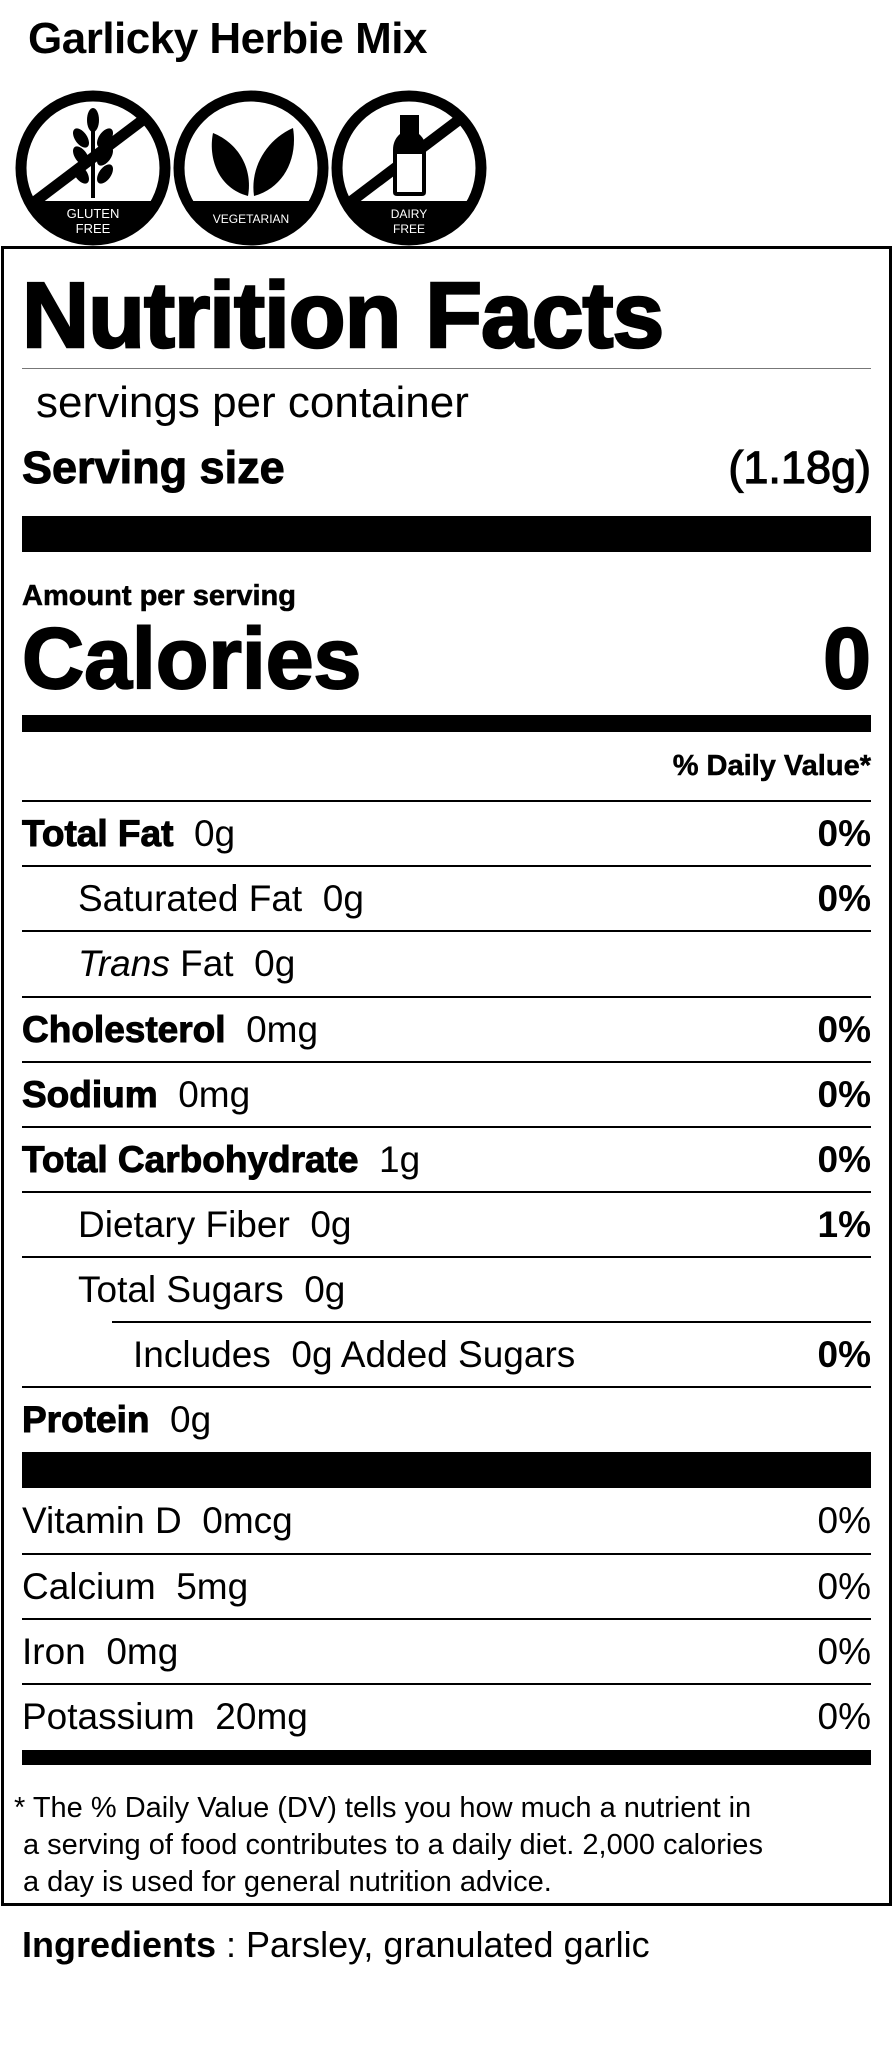  Describe the element at coordinates (446, 832) in the screenshot. I see `nutrient-row-total-fat: Total Fat 0g 0%` at that location.